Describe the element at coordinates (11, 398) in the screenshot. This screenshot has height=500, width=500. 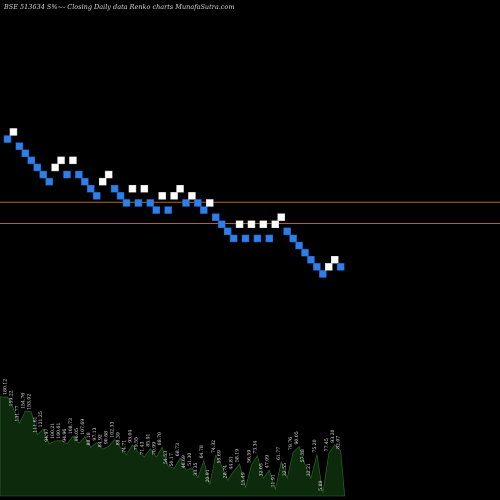
I see `volume-label: 159.22` at that location.